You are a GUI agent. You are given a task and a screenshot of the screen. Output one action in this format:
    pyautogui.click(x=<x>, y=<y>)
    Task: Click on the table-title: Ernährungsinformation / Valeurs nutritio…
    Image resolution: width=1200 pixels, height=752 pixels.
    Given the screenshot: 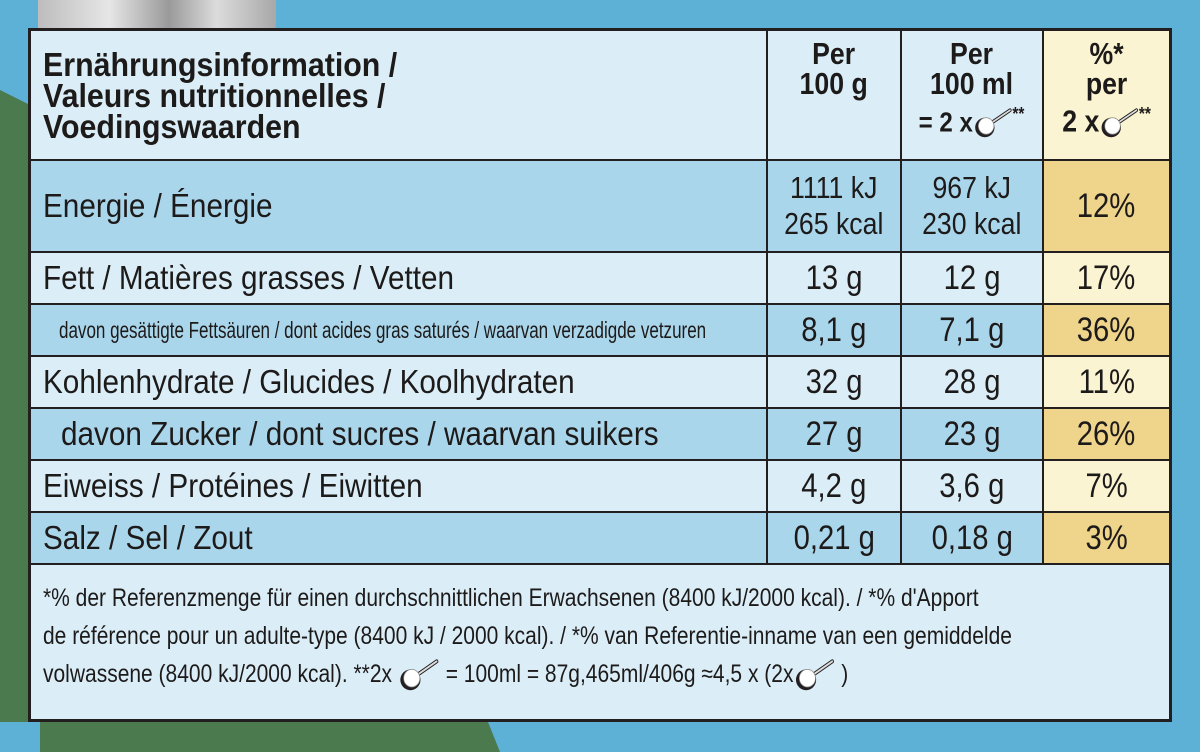 What is the action you would take?
    pyautogui.click(x=399, y=95)
    